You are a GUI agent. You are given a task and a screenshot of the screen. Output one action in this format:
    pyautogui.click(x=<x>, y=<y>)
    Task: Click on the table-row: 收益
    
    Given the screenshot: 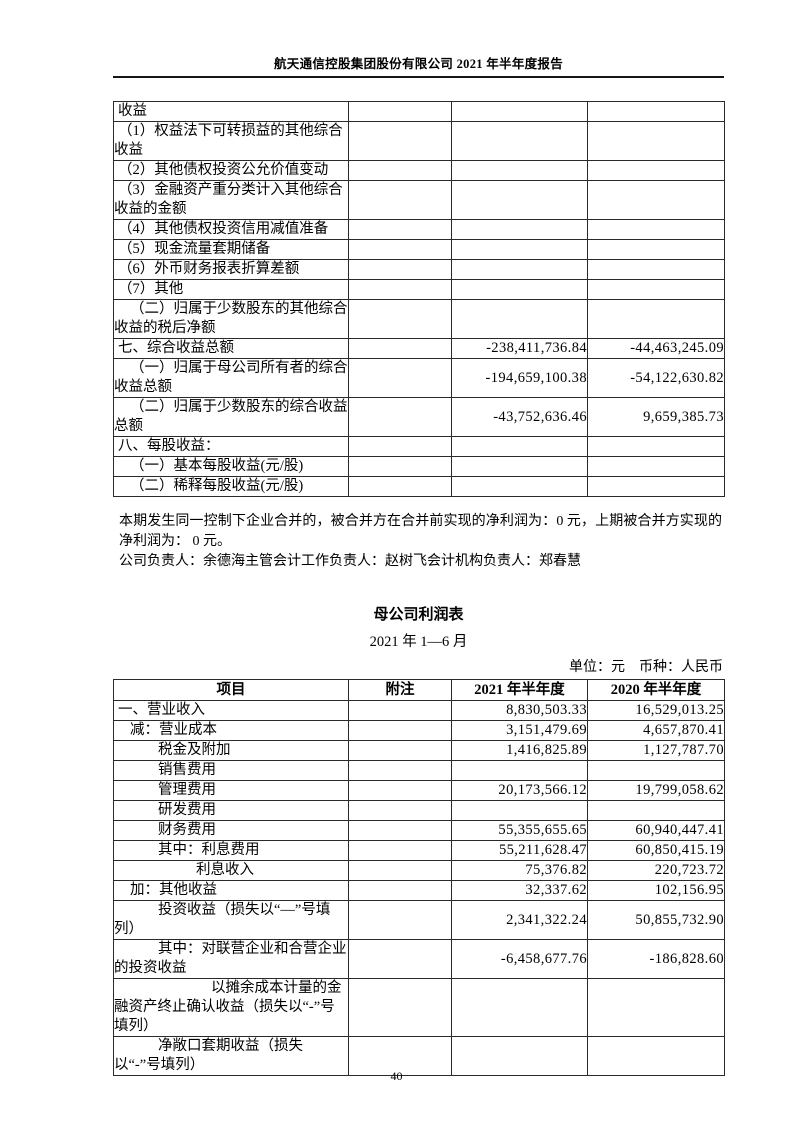 What is the action you would take?
    pyautogui.click(x=419, y=111)
    